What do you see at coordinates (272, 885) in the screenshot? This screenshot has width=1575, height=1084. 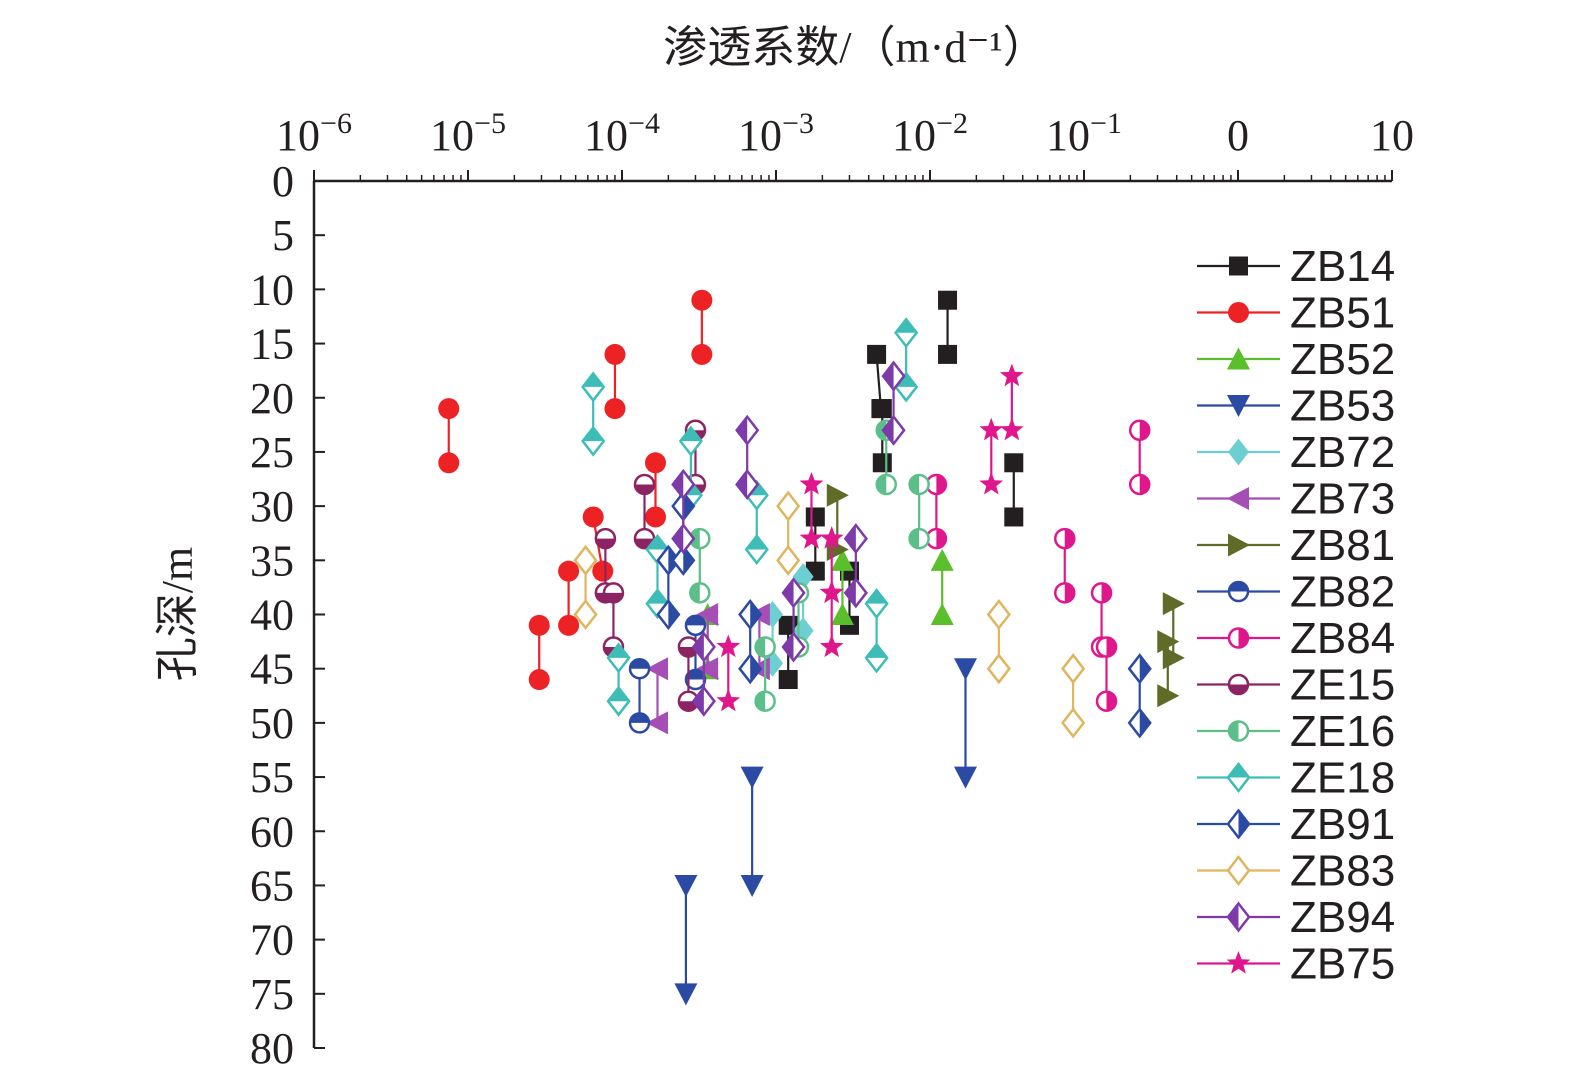 I see `y-tick-label: 65` at bounding box center [272, 885].